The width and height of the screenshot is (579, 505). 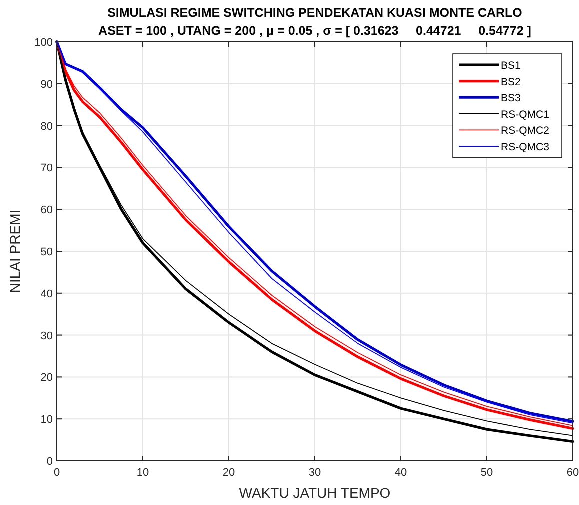 I want to click on y-tick-label: 40, so click(x=46, y=294).